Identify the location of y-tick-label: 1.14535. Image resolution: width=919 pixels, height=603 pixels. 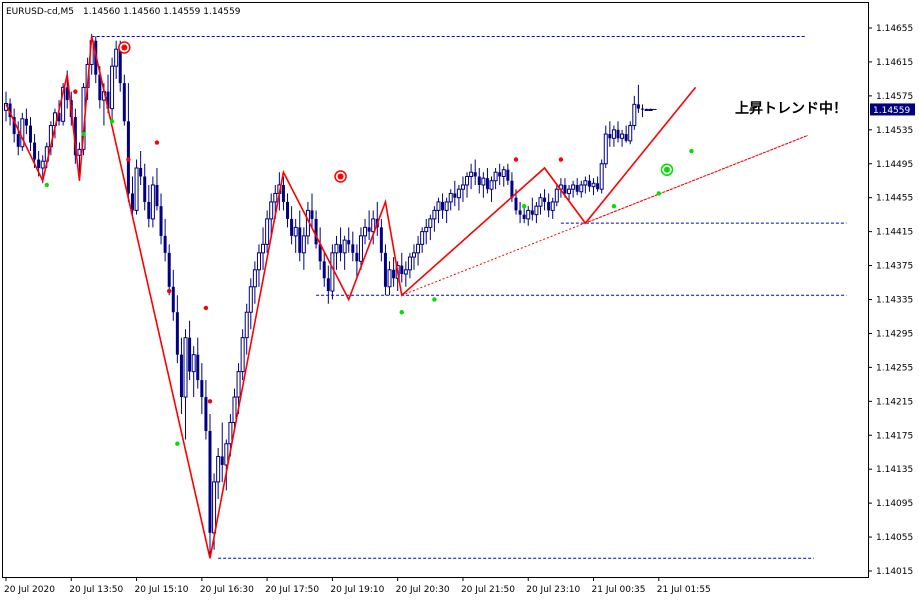
(894, 131).